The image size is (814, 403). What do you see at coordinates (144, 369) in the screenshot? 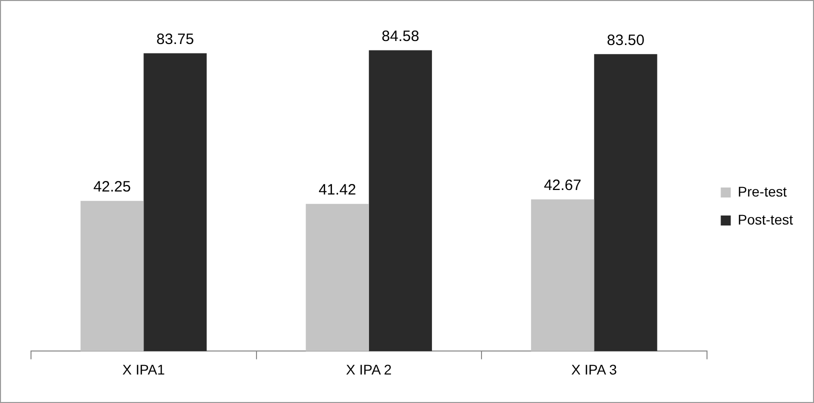
I see `x-tick-label: X IPA1` at bounding box center [144, 369].